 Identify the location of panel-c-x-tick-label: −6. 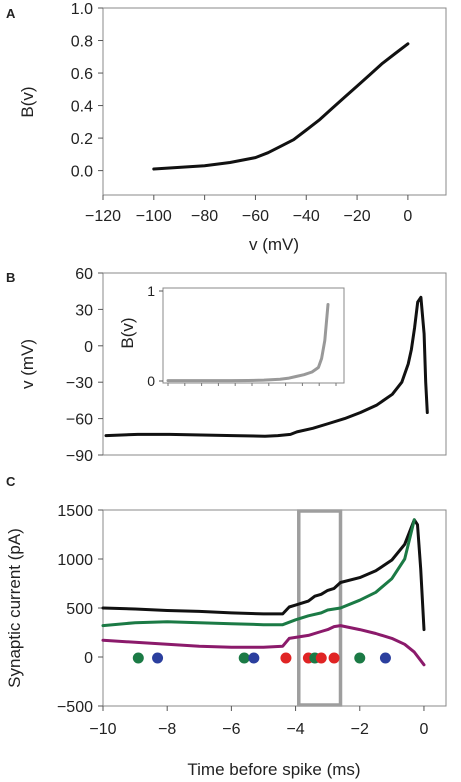
(231, 729).